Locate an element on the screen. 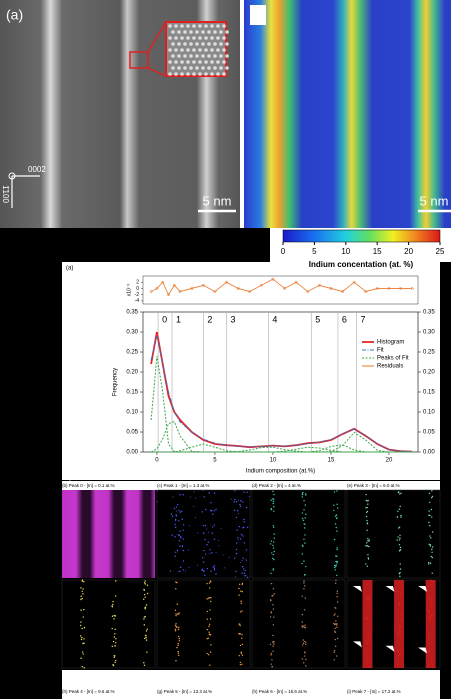 The height and width of the screenshot is (699, 451). colorbar is located at coordinates (361, 236).